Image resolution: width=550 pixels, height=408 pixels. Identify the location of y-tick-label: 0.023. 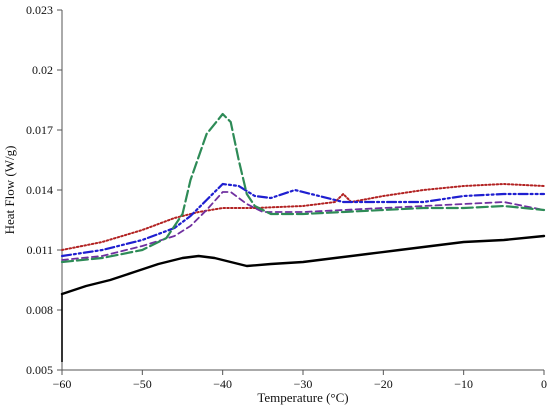
(39, 10).